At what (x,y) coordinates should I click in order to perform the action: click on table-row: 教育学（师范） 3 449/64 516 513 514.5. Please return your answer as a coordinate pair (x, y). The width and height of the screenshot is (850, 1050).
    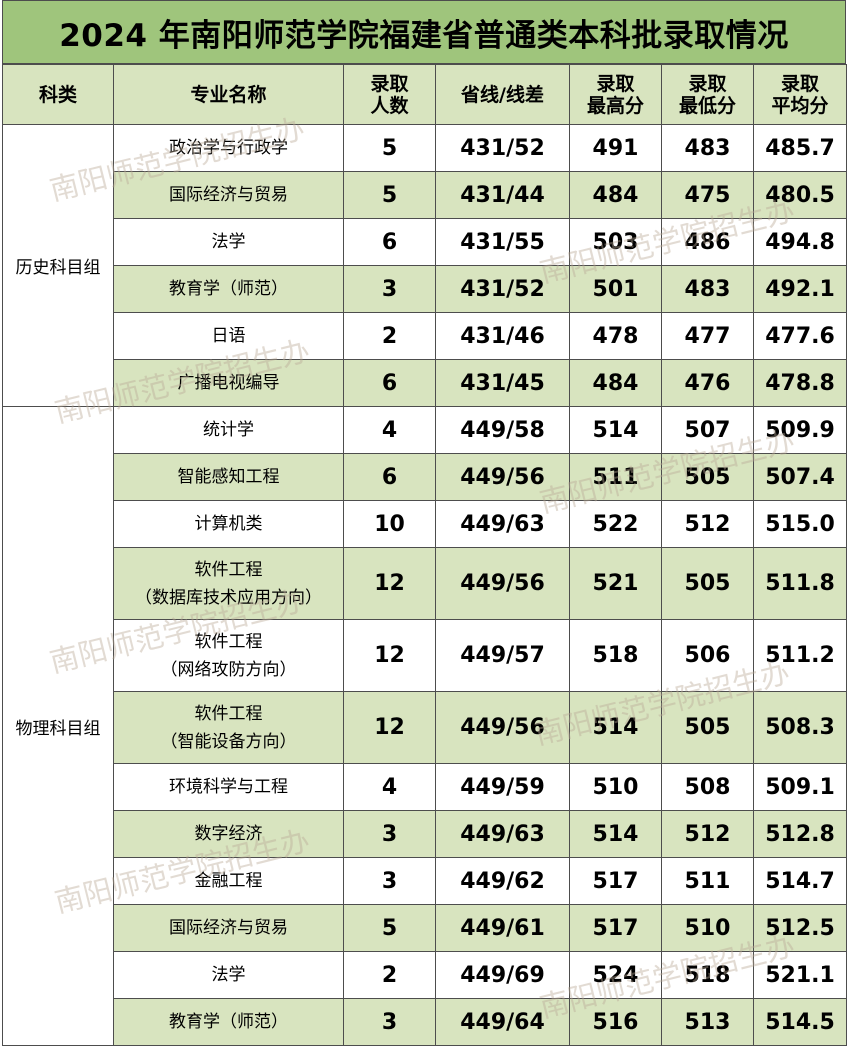
    Looking at the image, I should click on (425, 1022).